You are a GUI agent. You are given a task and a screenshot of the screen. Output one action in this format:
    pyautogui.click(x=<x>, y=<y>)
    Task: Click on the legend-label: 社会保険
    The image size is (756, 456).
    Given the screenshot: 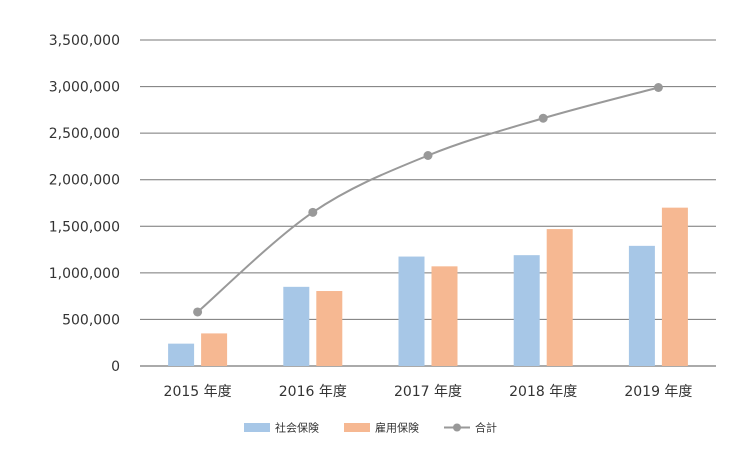 What is the action you would take?
    pyautogui.click(x=297, y=428)
    